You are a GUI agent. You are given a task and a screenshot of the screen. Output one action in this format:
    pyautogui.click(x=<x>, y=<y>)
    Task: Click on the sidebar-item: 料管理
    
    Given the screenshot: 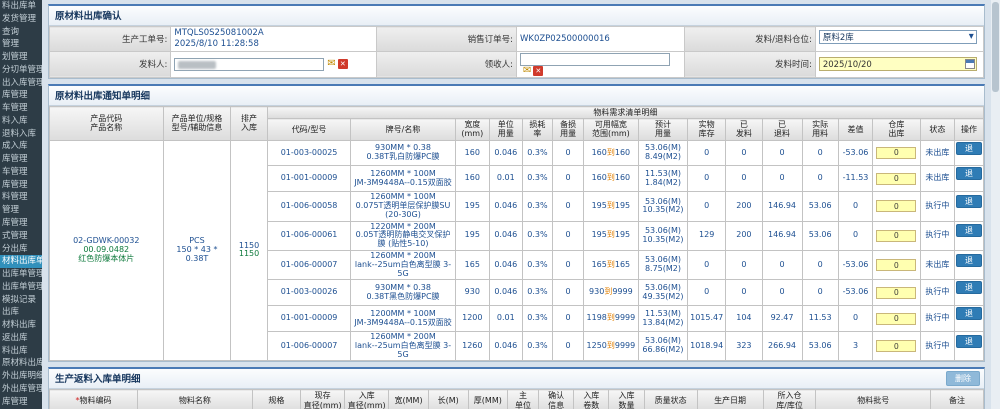 What is the action you would take?
    pyautogui.click(x=15, y=197)
    